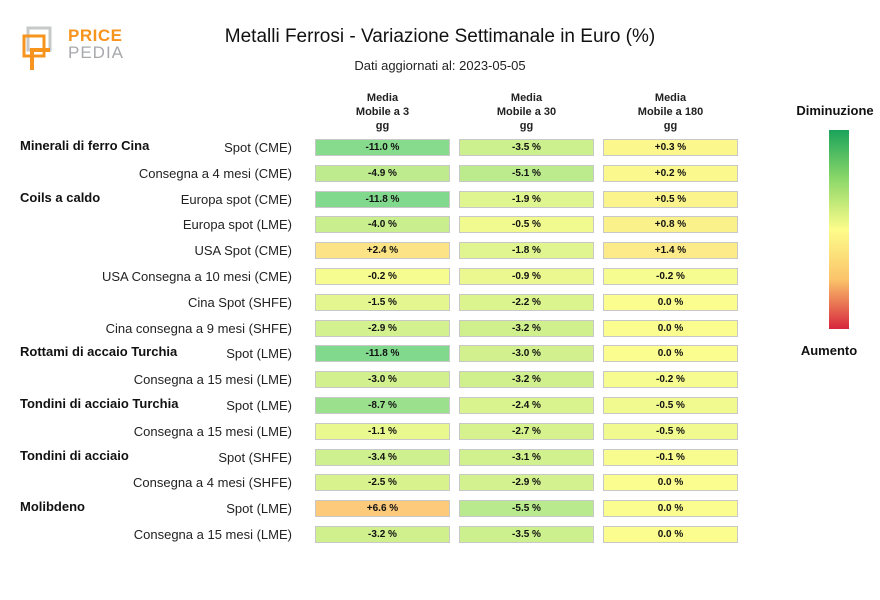 Image resolution: width=880 pixels, height=600 pixels. What do you see at coordinates (382, 224) in the screenshot?
I see `heatmap-cell: -4.0 %` at bounding box center [382, 224].